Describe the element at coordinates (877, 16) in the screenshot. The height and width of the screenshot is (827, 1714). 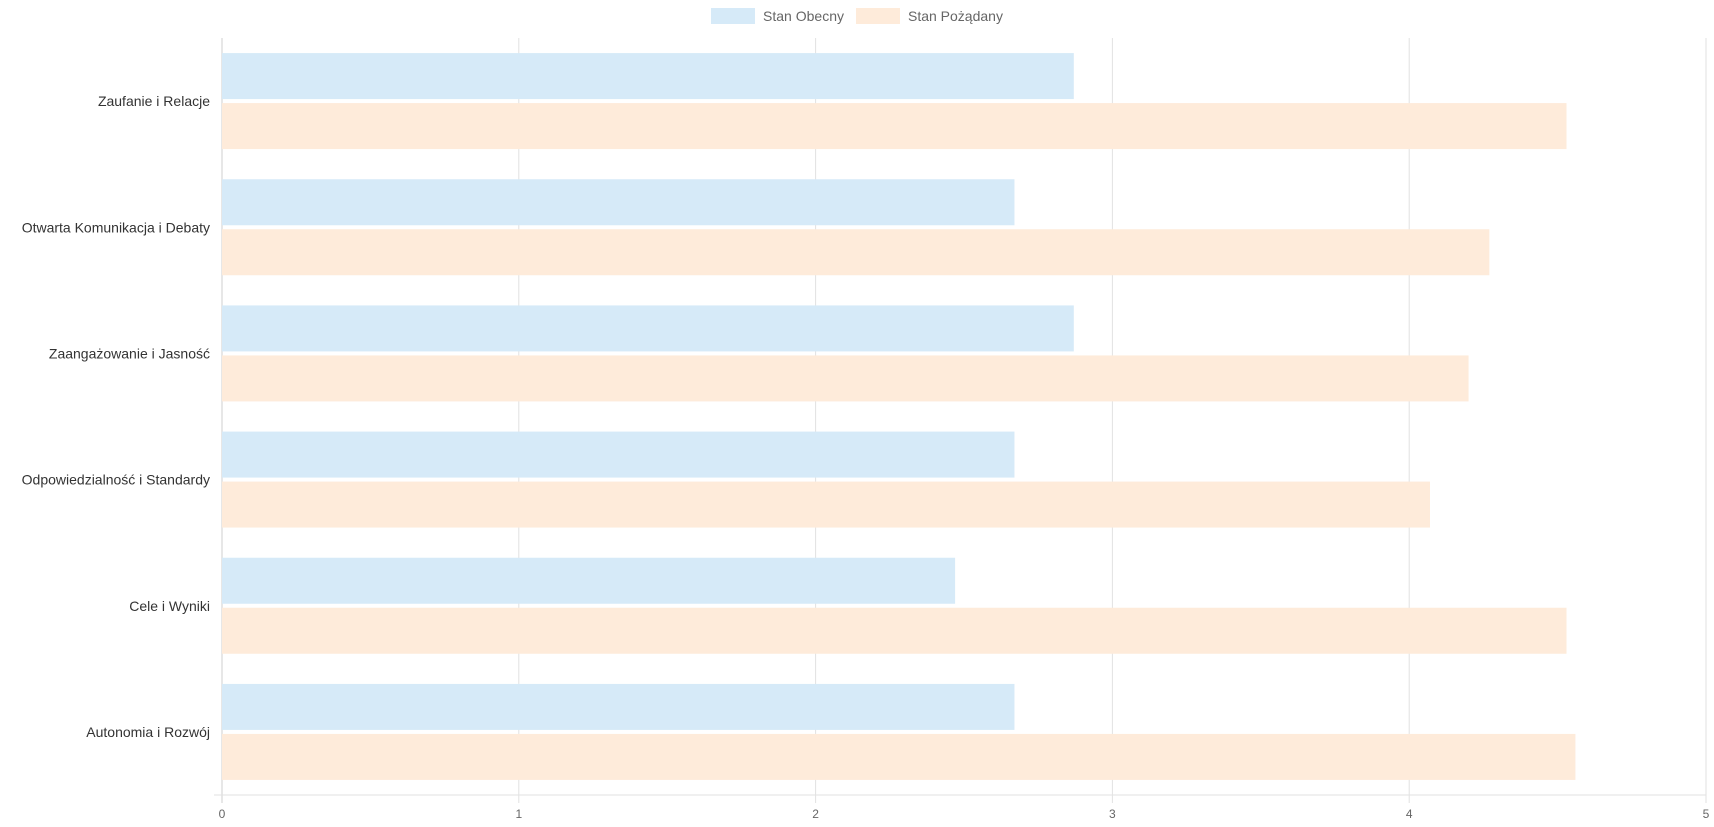
I see `legend-swatch-desired` at that location.